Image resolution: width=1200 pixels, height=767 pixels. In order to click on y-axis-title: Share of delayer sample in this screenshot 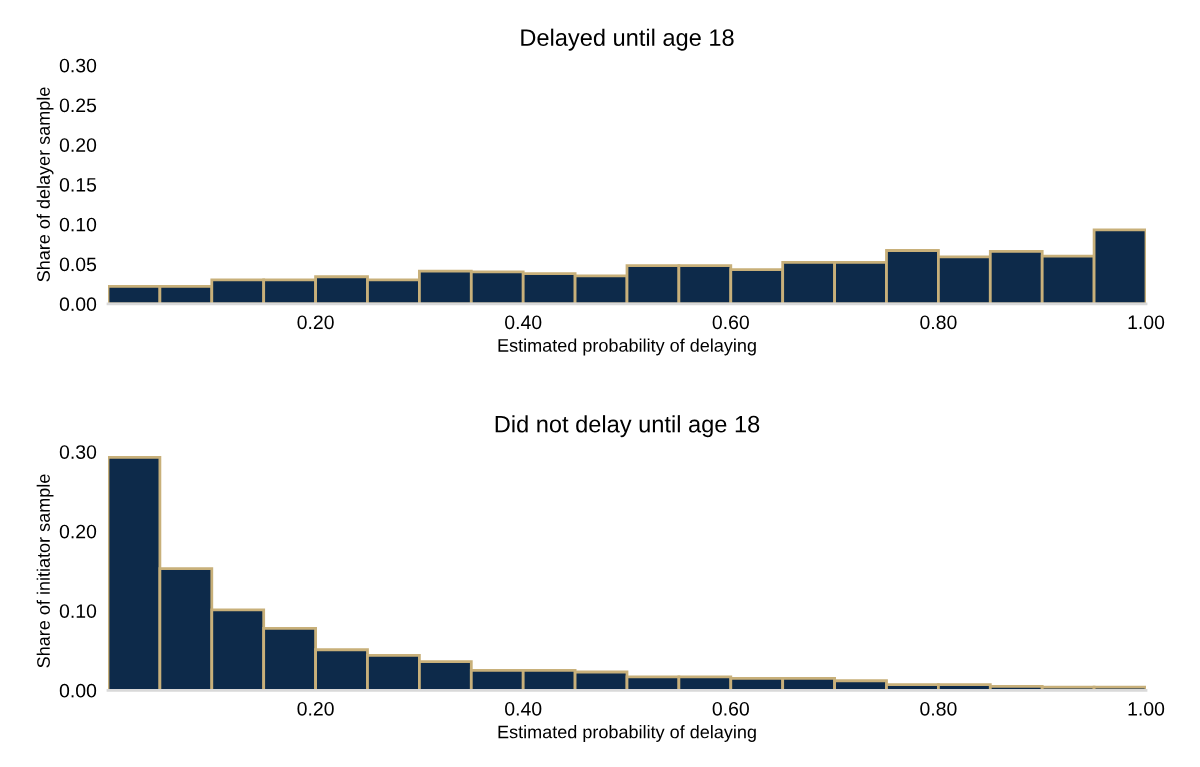, I will do `click(45, 184)`.